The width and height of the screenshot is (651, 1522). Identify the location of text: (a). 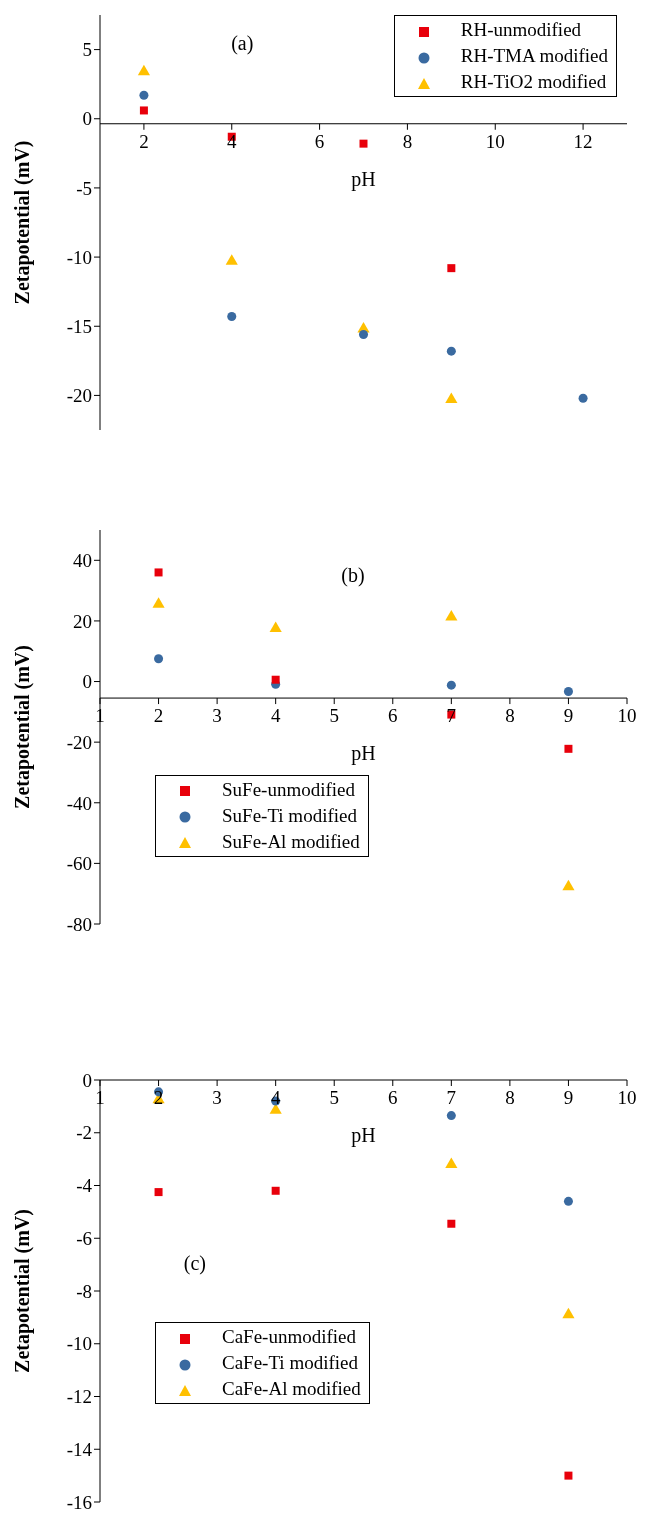
(242, 43).